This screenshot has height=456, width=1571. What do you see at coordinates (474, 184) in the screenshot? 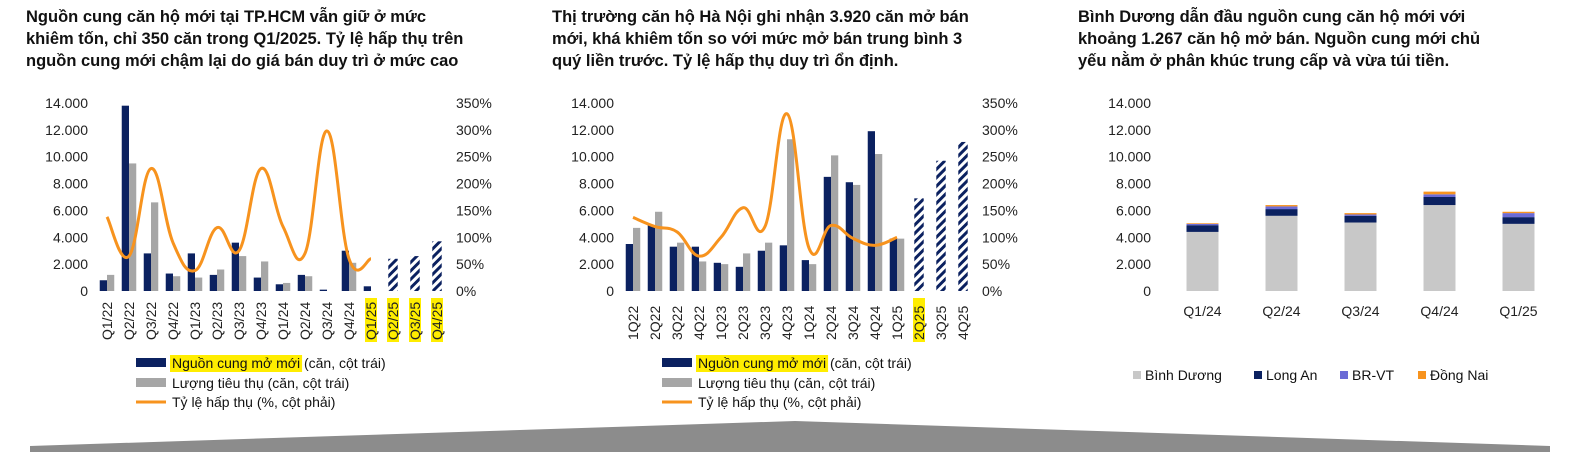
I see `y-right-tick-label: 200%` at bounding box center [474, 184].